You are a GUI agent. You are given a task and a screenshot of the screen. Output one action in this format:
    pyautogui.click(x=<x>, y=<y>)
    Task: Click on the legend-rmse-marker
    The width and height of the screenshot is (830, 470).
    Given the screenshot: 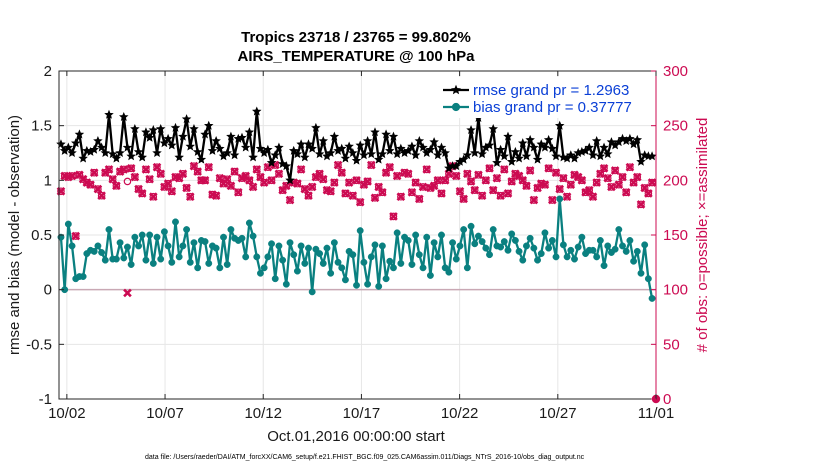 What is the action you would take?
    pyautogui.click(x=456, y=89)
    